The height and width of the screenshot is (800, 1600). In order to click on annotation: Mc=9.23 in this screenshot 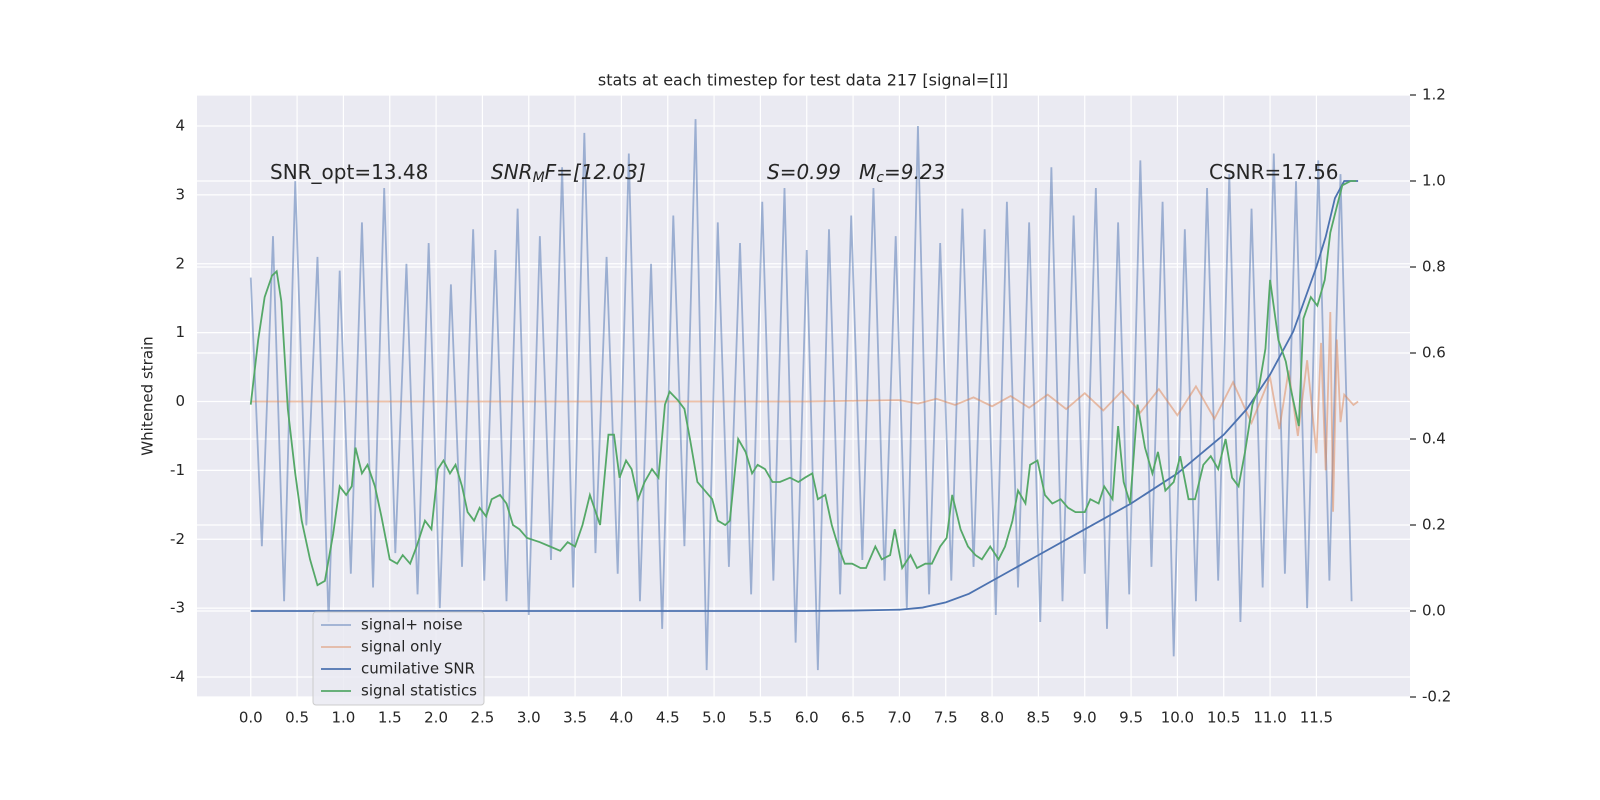, I will do `click(902, 173)`.